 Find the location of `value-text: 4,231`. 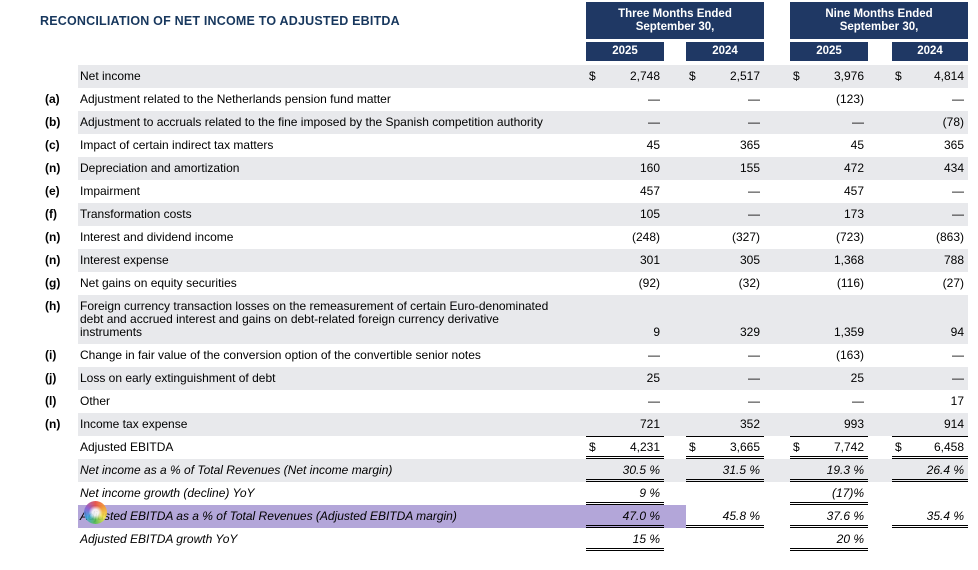

value-text: 4,231 is located at coordinates (644, 447).